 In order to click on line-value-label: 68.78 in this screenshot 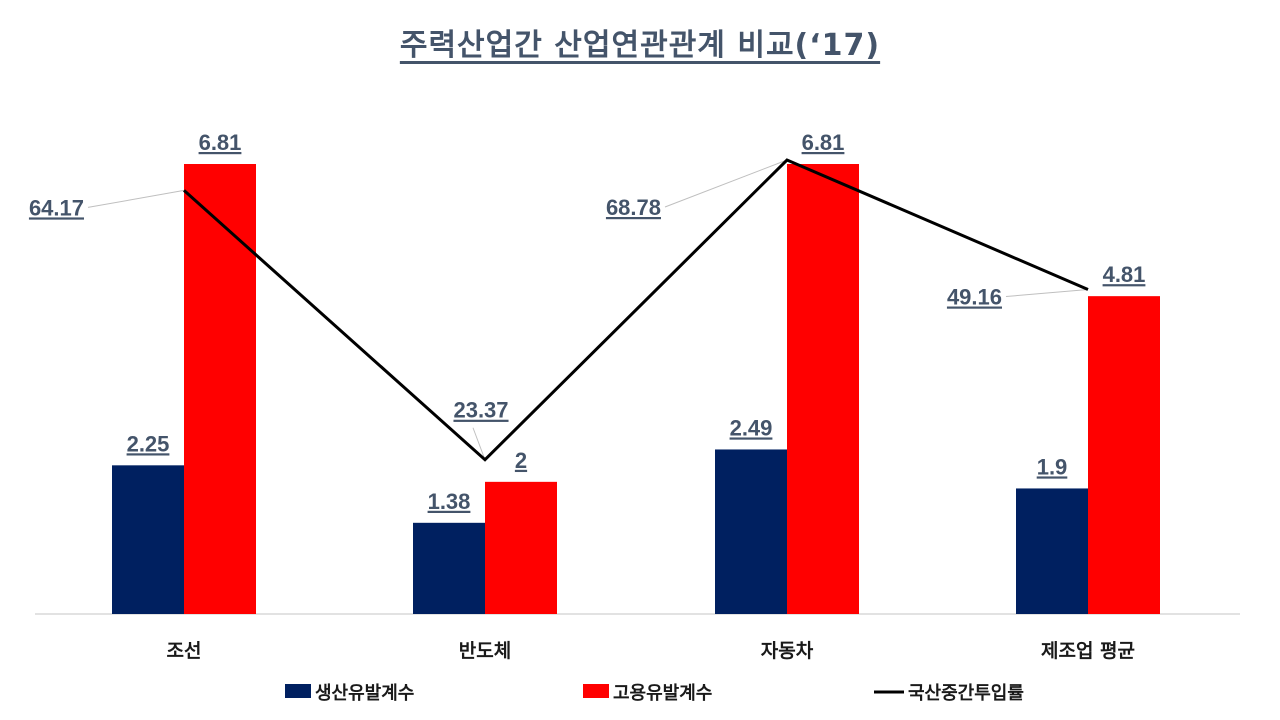, I will do `click(633, 207)`.